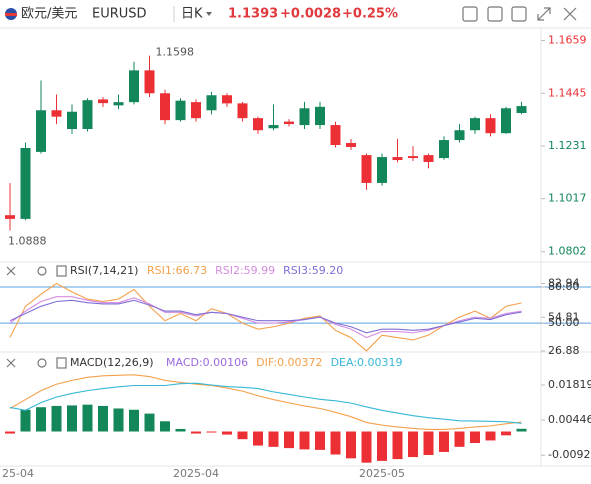  I want to click on symbol: EURUSD, so click(119, 14).